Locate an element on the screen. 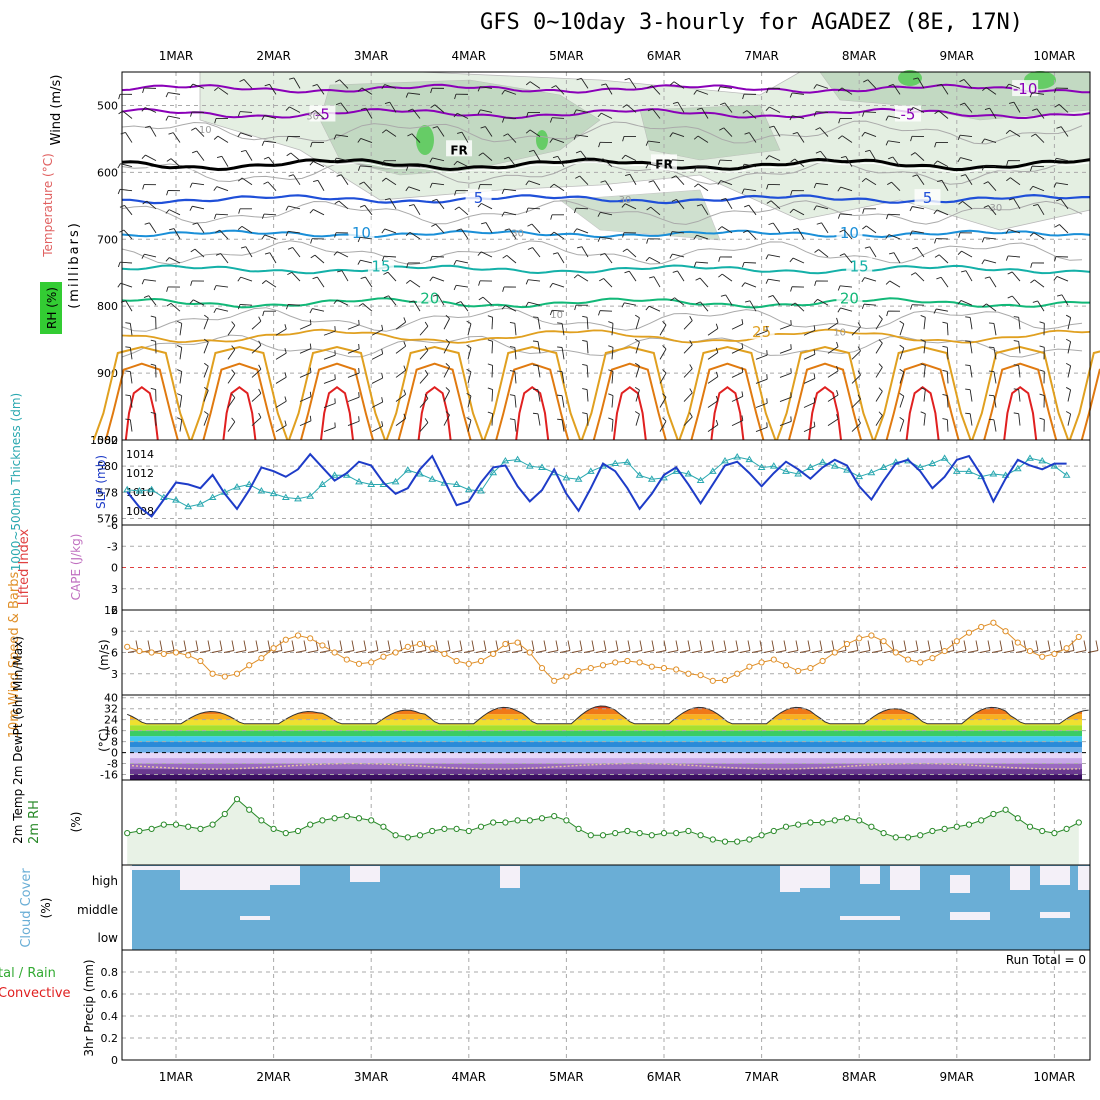 Image resolution: width=1100 pixels, height=1100 pixels. rh-label: RH (%) is located at coordinates (52, 308).